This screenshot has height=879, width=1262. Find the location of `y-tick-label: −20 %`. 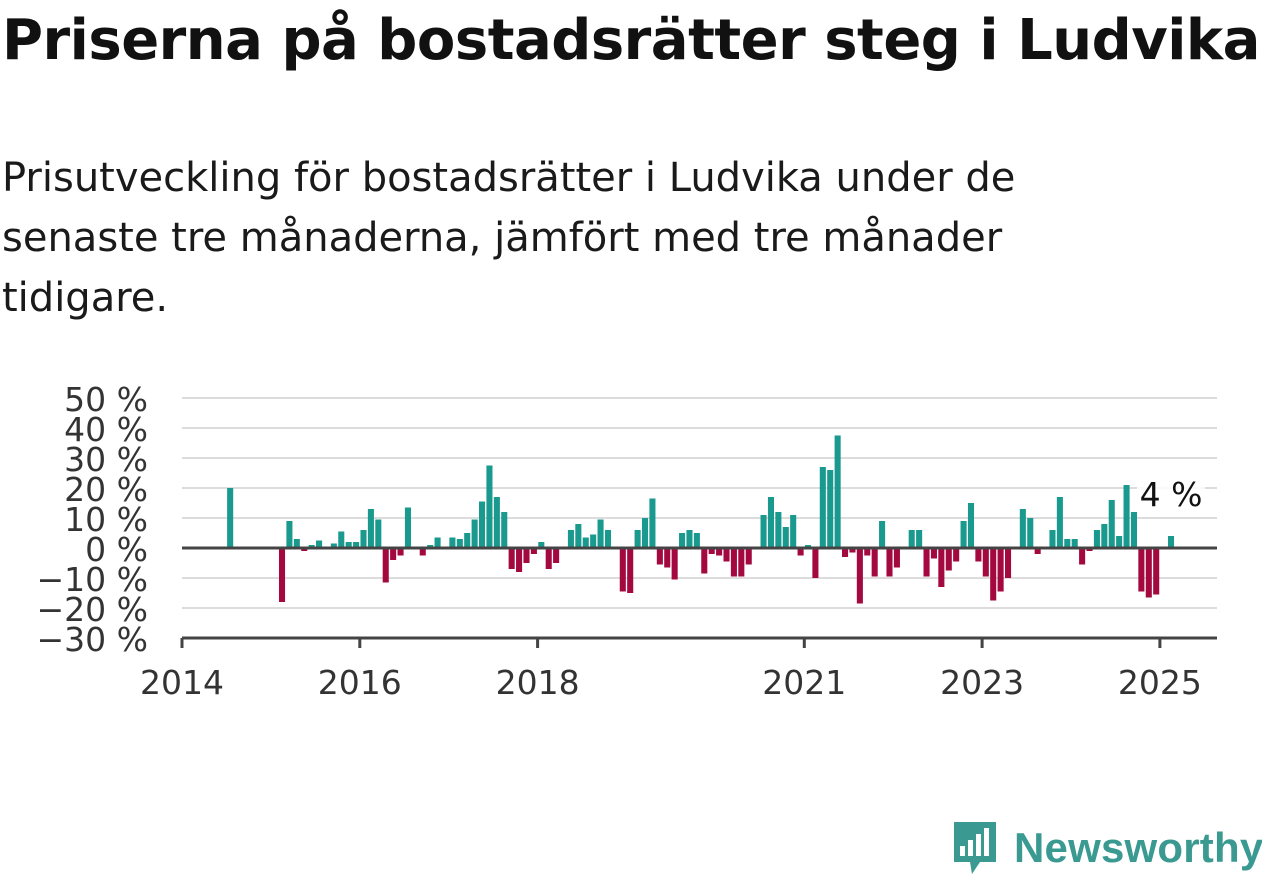

y-tick-label: −20 % is located at coordinates (93, 609).